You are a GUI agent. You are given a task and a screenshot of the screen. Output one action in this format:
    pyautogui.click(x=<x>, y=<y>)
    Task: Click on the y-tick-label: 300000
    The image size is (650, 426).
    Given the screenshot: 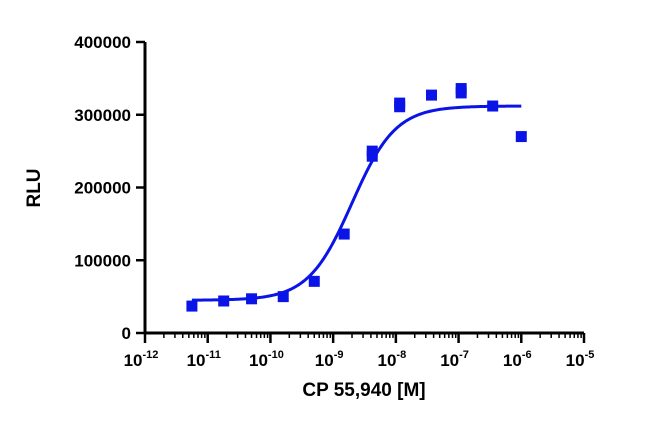 What is the action you would take?
    pyautogui.click(x=102, y=115)
    